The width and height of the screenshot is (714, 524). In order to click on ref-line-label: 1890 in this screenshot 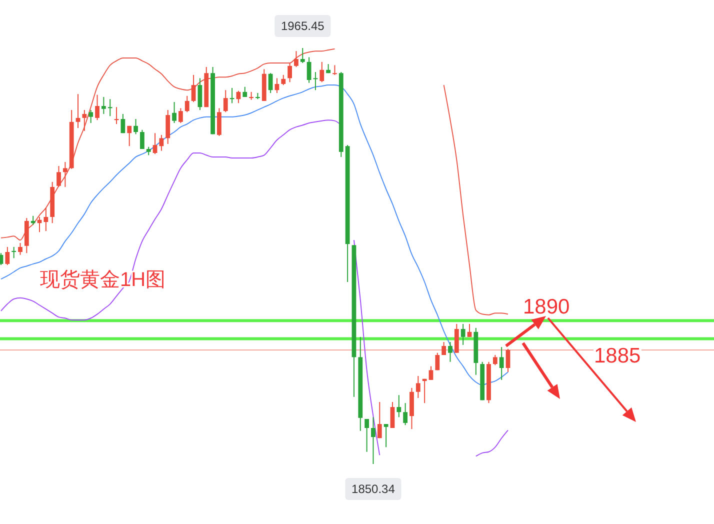, I will do `click(546, 307)`.